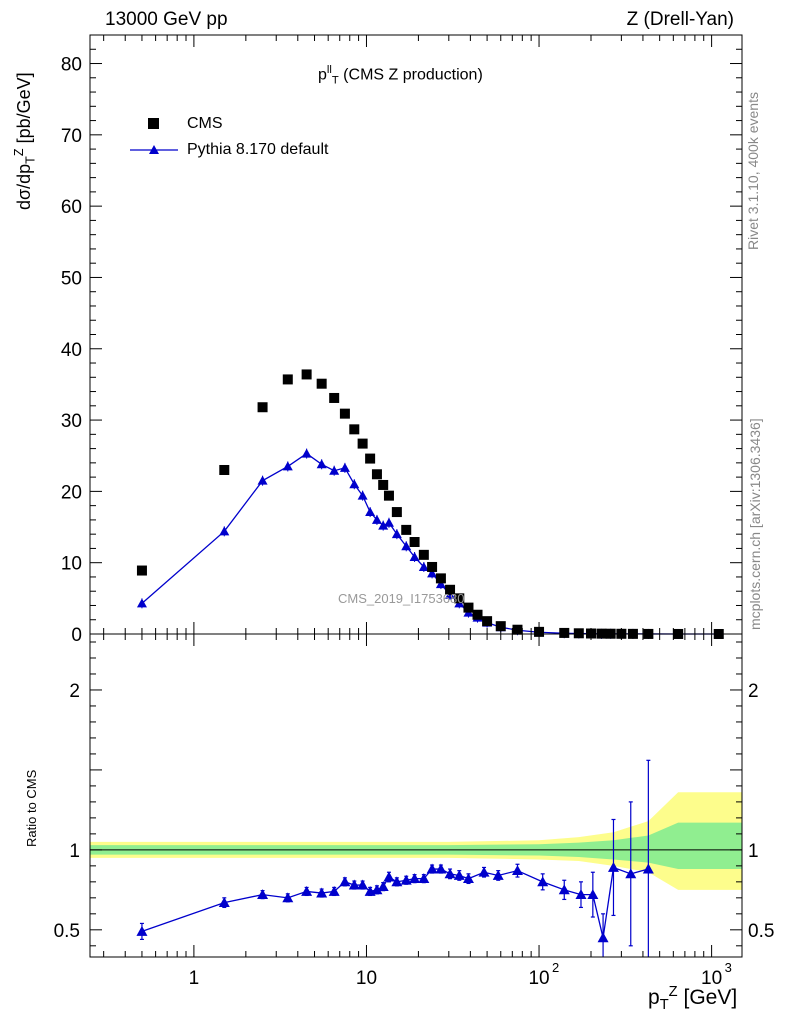 This screenshot has height=1024, width=786. What do you see at coordinates (401, 598) in the screenshot?
I see `analysis-watermark: CMS_2019_I1753680` at bounding box center [401, 598].